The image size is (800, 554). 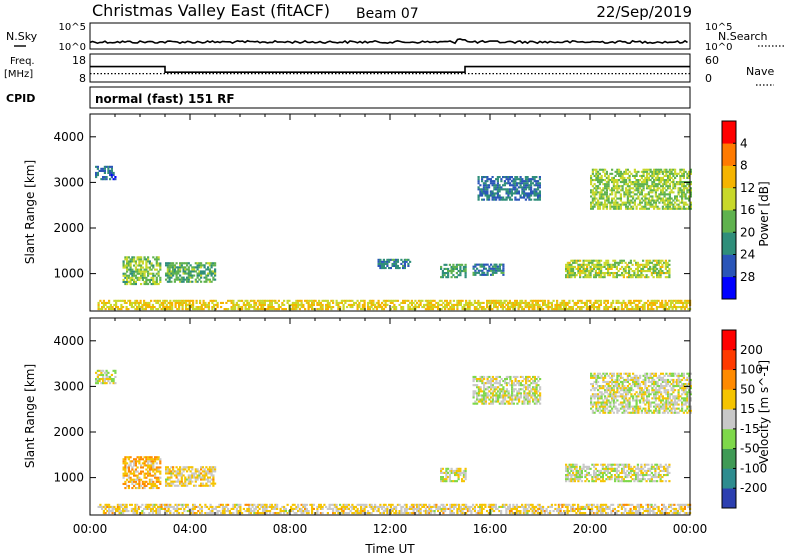 What do you see at coordinates (72, 27) in the screenshot?
I see `noise-left-tick-top: 10^5` at bounding box center [72, 27].